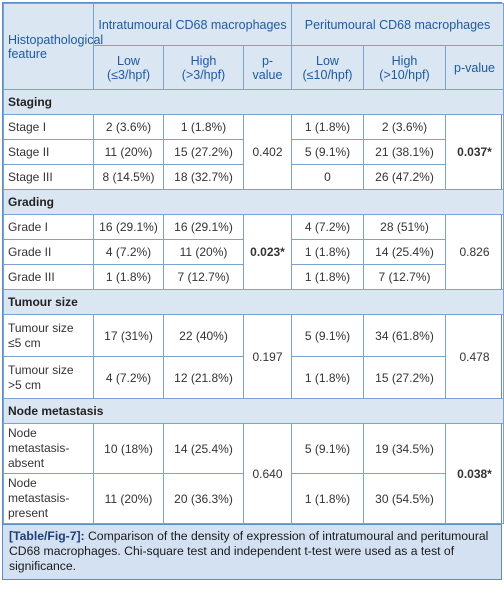 The width and height of the screenshot is (504, 597). What do you see at coordinates (192, 24) in the screenshot?
I see `group-header: Intratumoural CD68 macrophages` at bounding box center [192, 24].